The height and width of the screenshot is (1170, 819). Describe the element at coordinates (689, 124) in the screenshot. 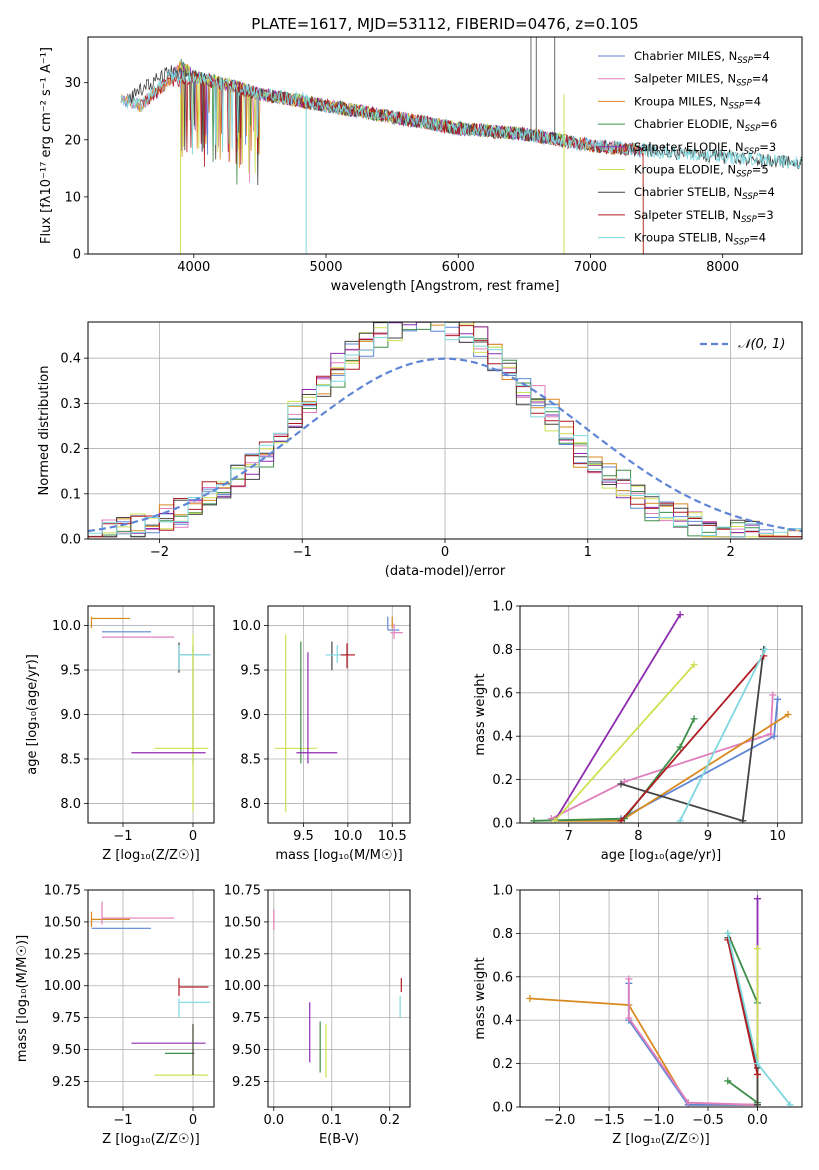

I see `legend-entry-text: Chabrier ELODIE, N` at that location.